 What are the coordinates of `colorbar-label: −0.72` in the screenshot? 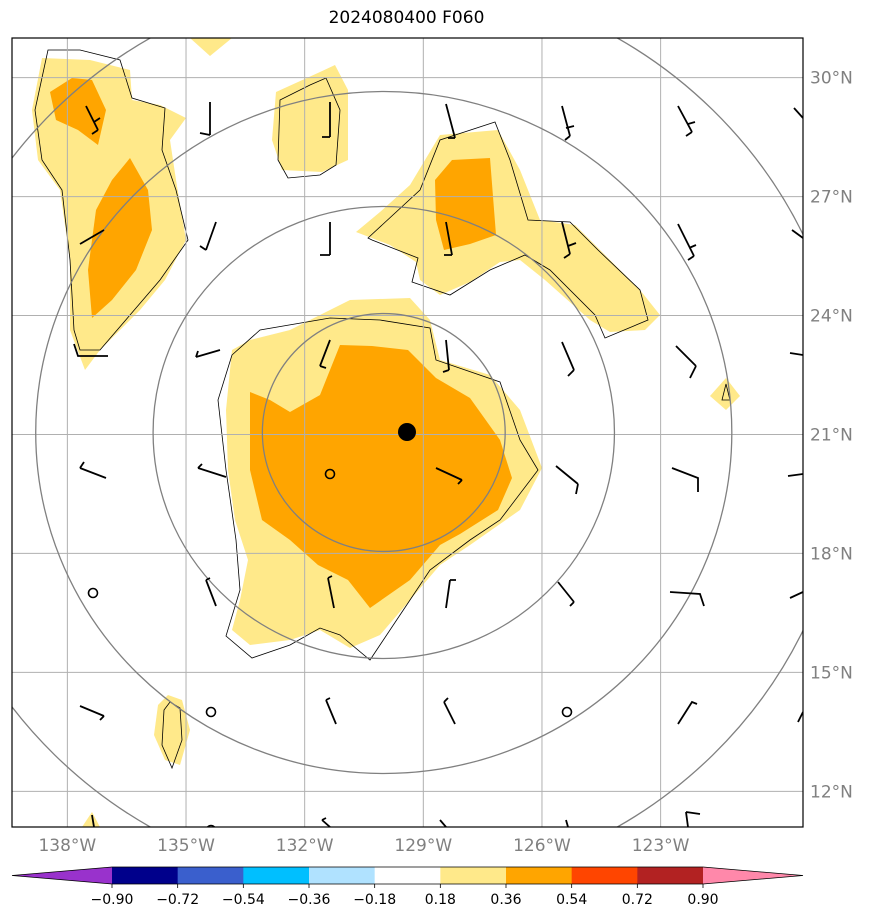 It's located at (177, 900).